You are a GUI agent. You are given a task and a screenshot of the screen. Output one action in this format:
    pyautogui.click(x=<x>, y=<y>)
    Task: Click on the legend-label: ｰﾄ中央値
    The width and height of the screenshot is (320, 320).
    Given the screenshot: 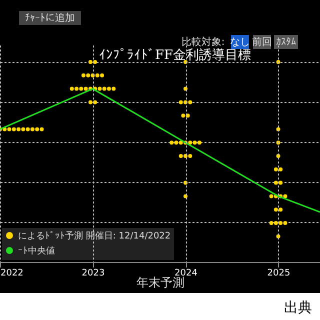 What is the action you would take?
    pyautogui.click(x=36, y=251)
    